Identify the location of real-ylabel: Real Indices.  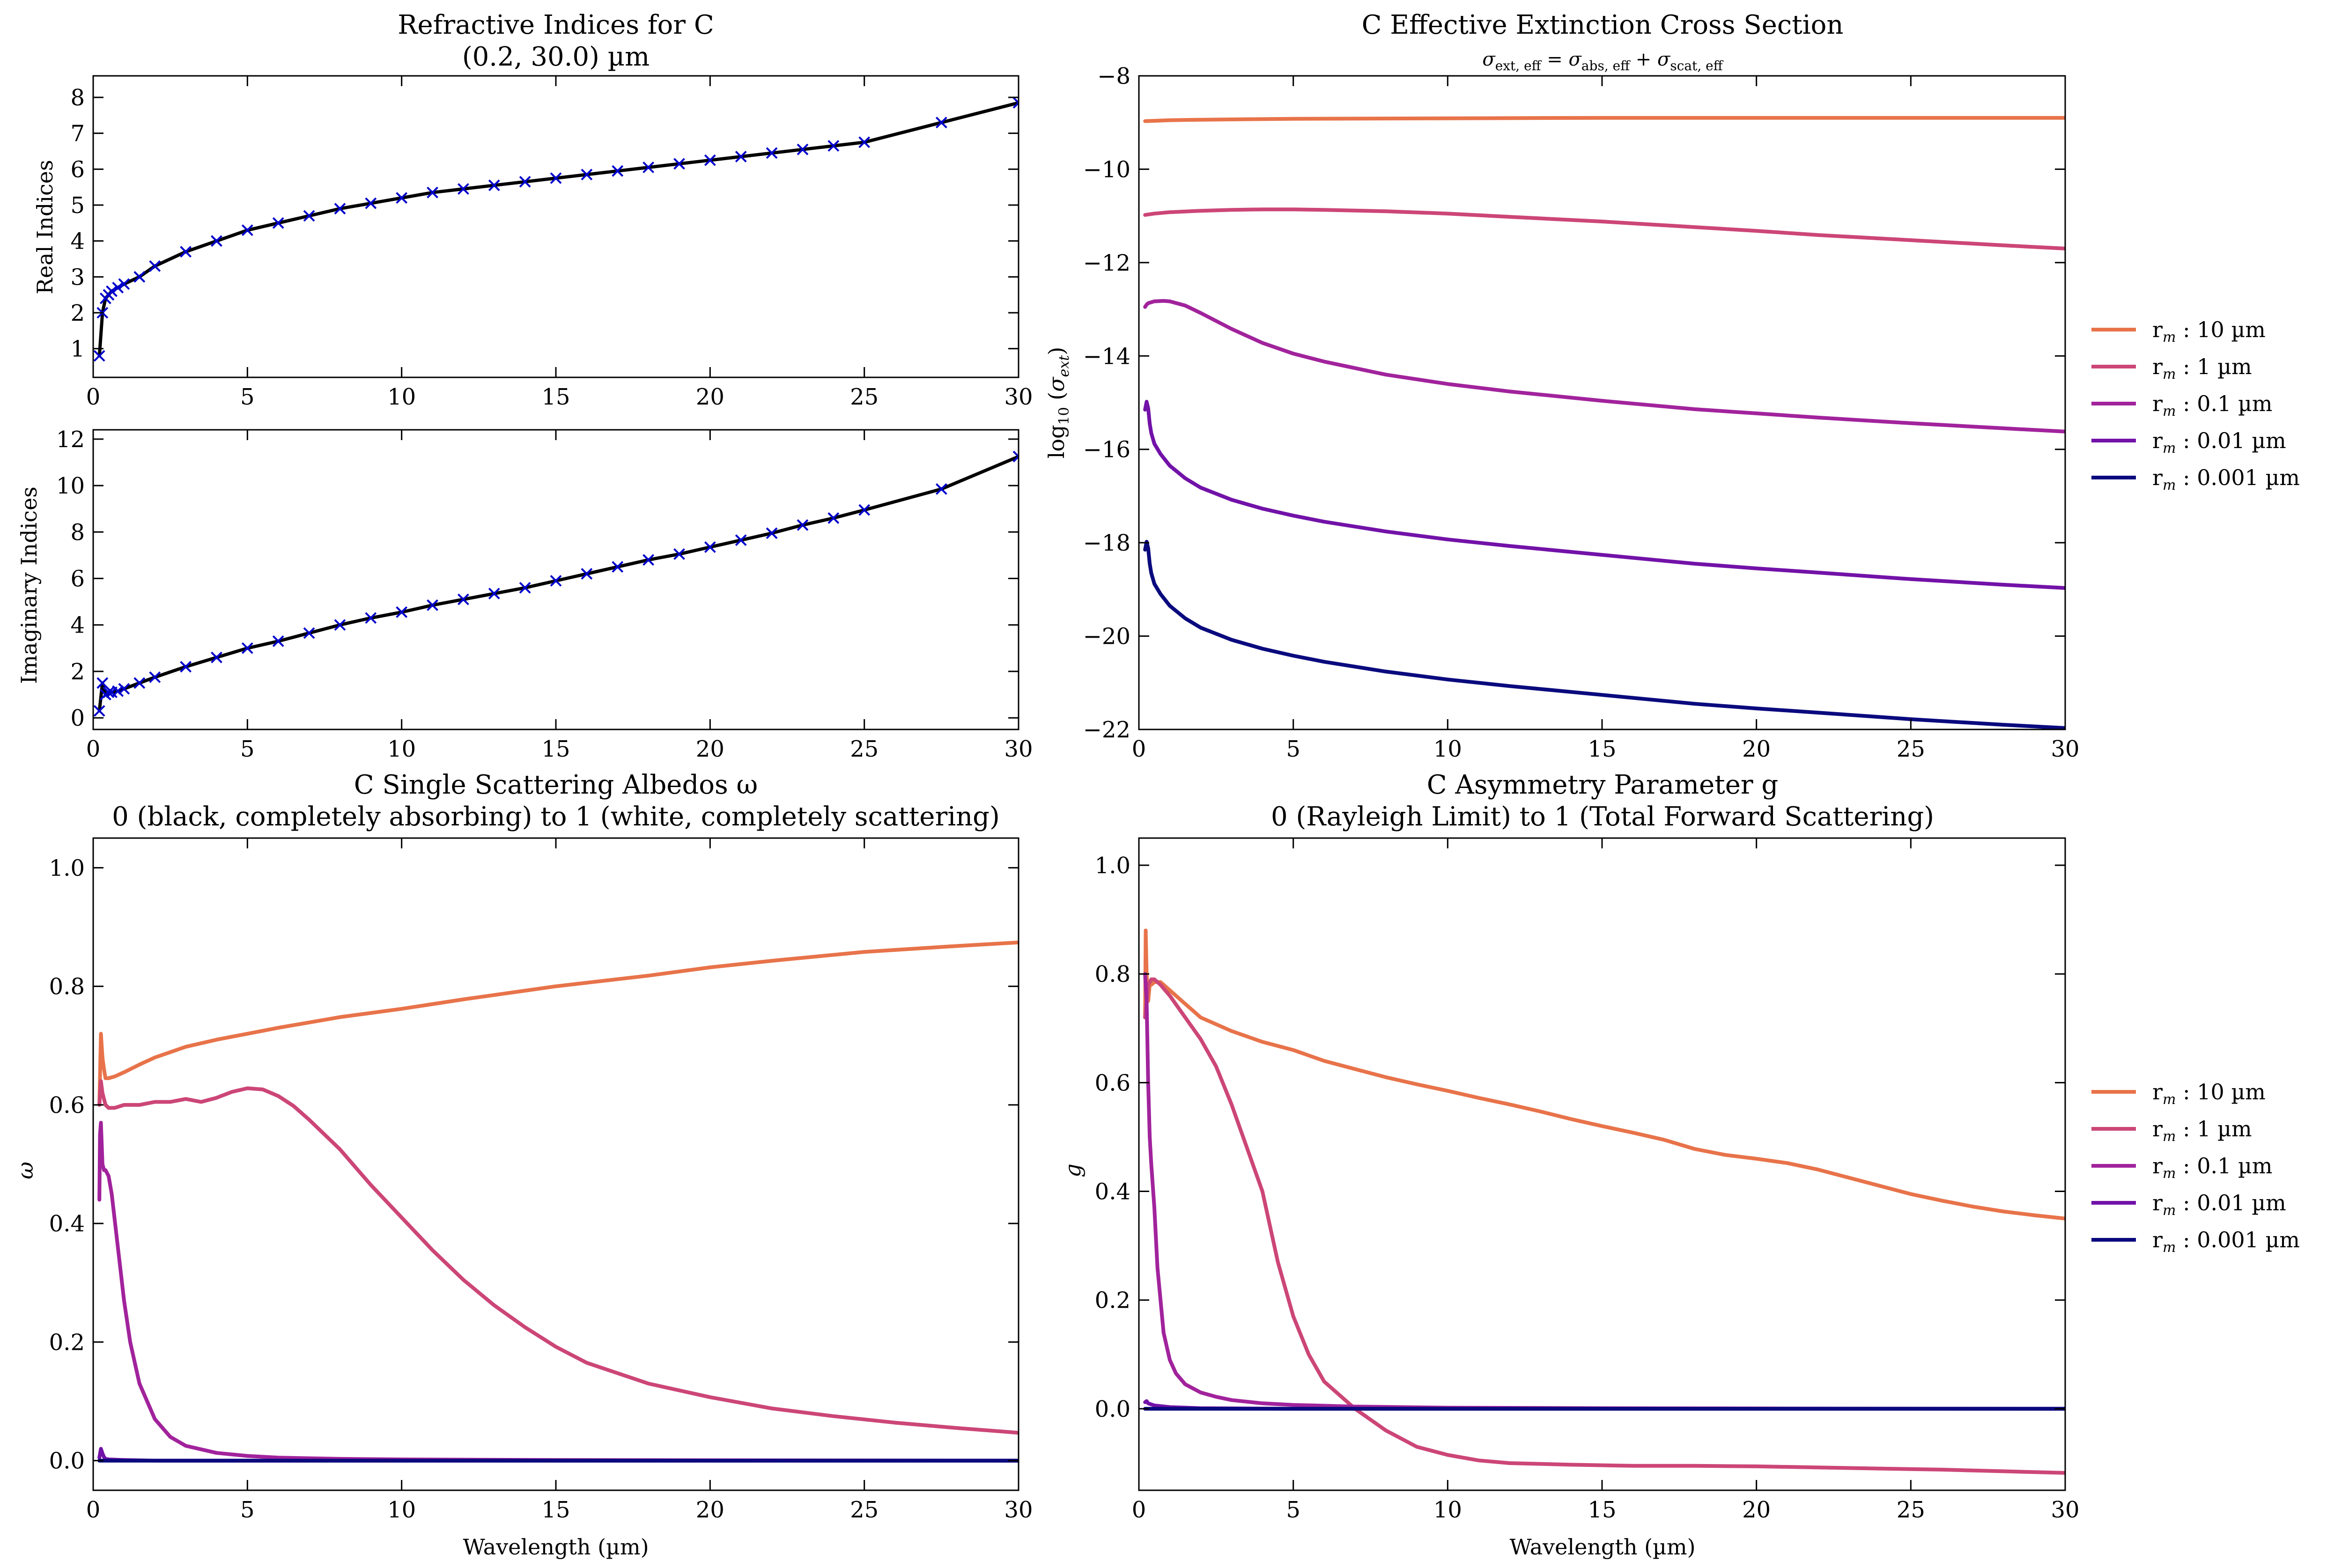
(45, 227).